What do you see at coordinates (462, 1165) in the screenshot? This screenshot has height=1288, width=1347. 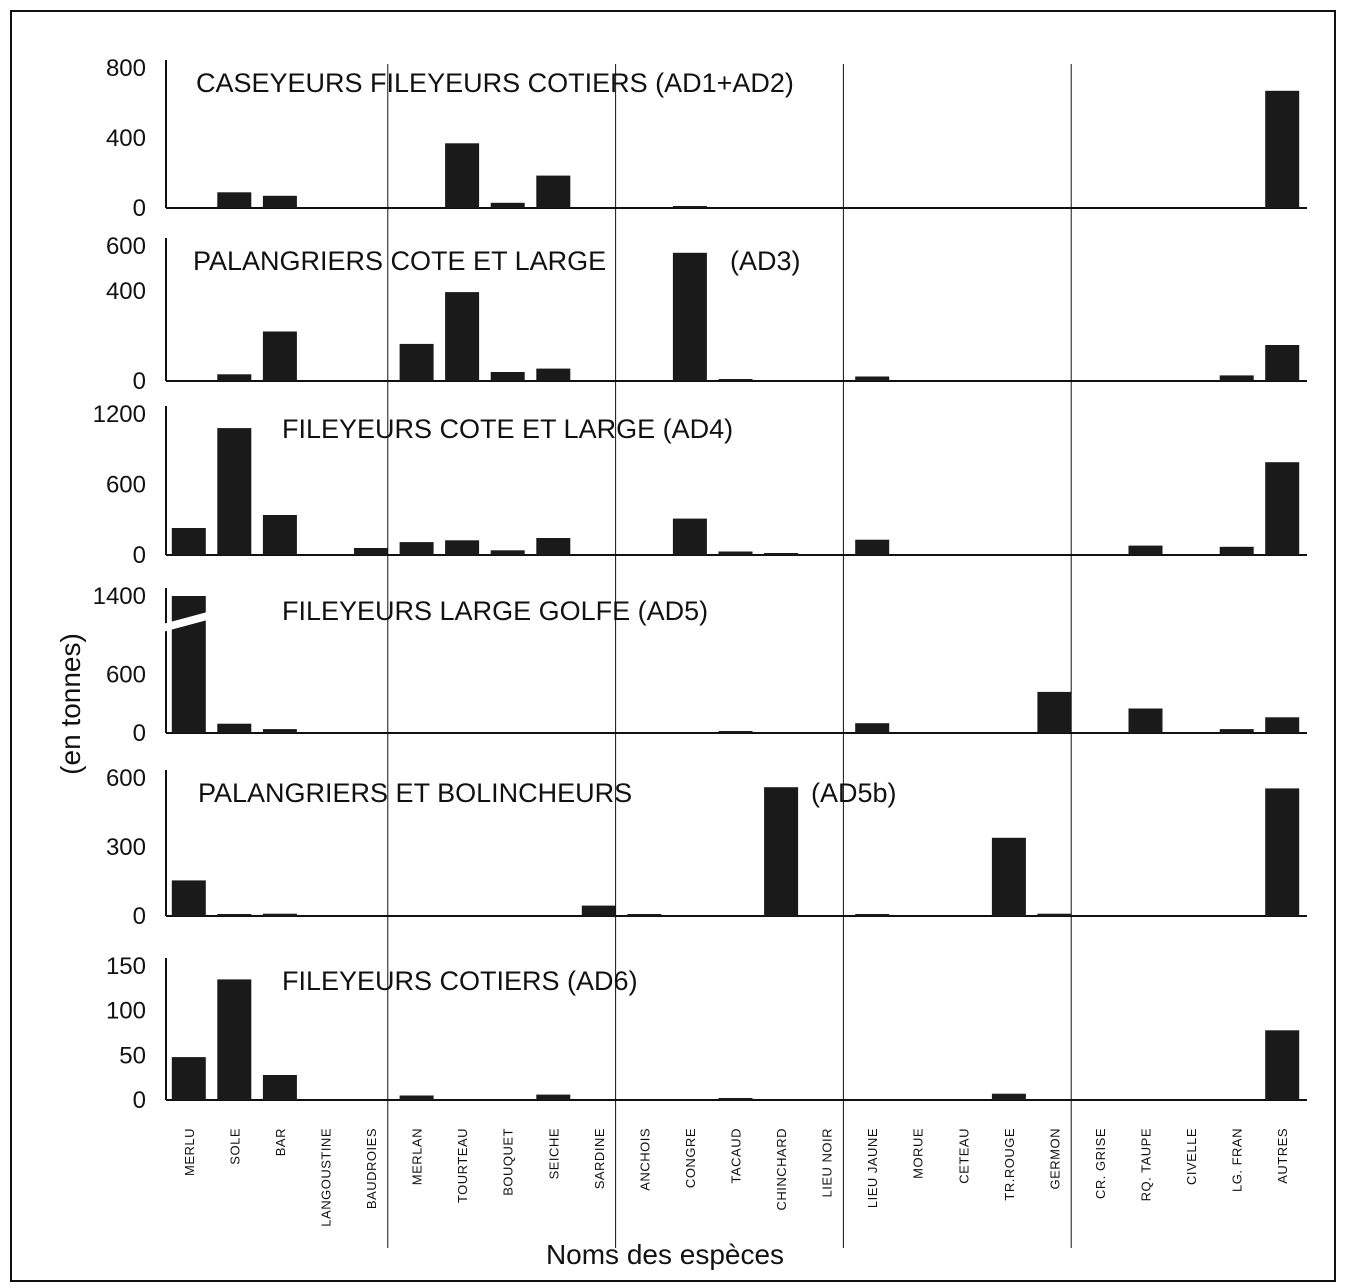 I see `category-label: TOURTEAU` at bounding box center [462, 1165].